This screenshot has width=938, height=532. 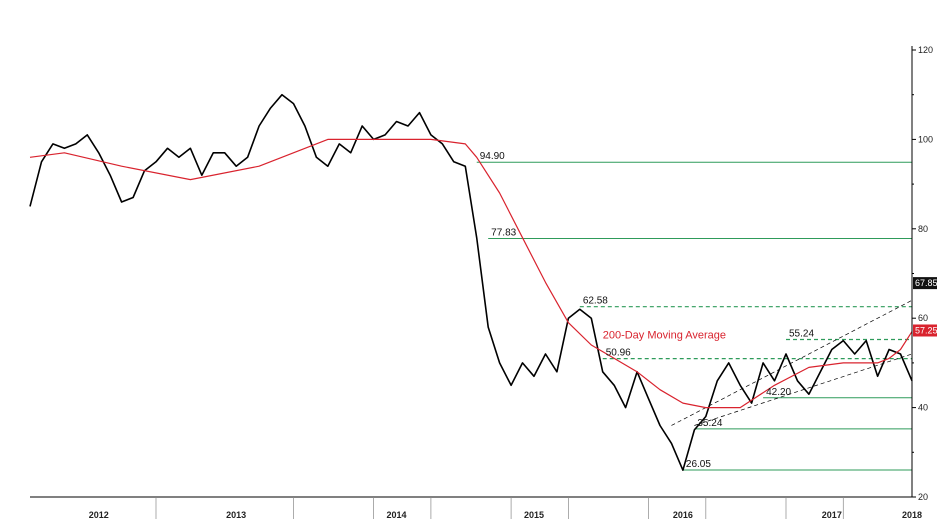 What do you see at coordinates (397, 515) in the screenshot?
I see `x-tick-label-2: 2014` at bounding box center [397, 515].